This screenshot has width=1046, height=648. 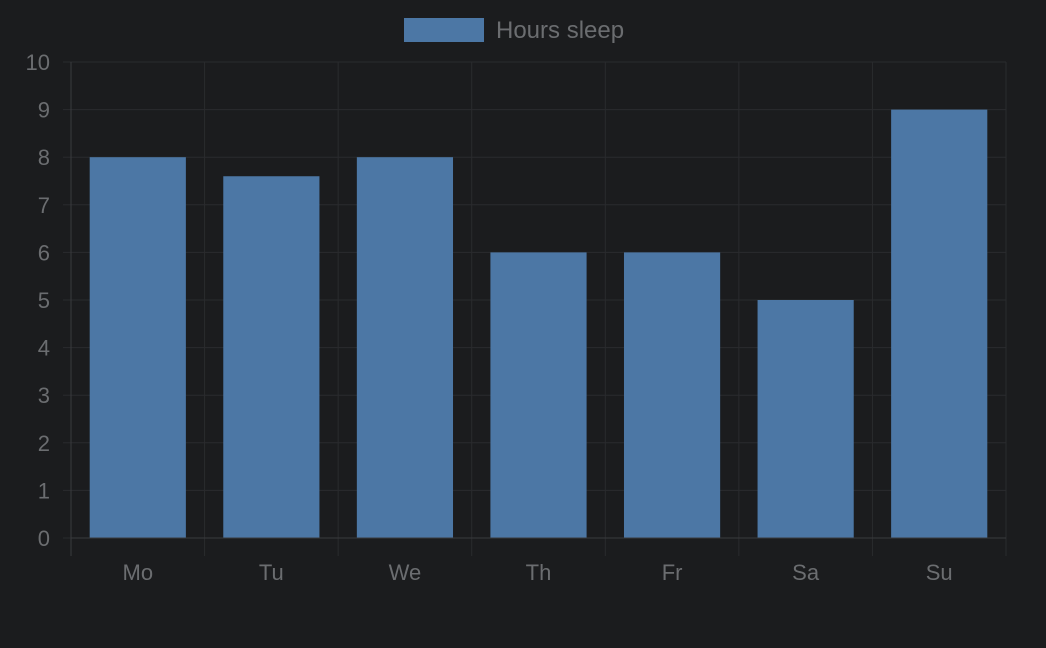 I want to click on y-tick-label: 7, so click(x=44, y=205).